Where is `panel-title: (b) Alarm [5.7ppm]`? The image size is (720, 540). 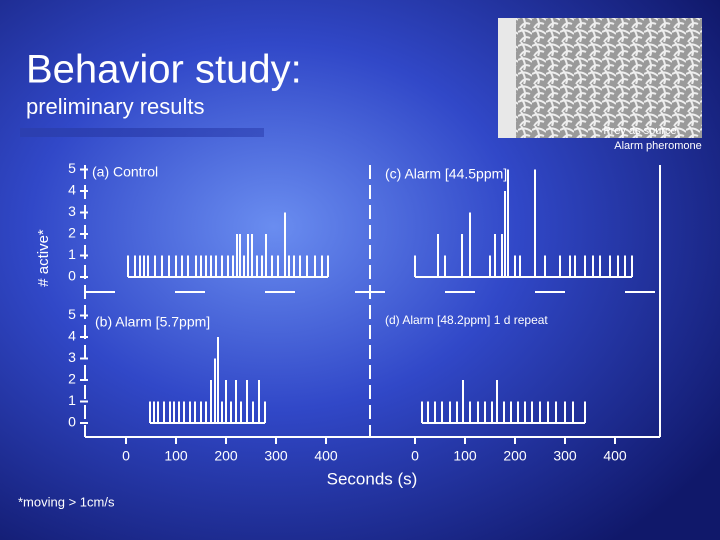
panel-title: (b) Alarm [5.7ppm] is located at coordinates (152, 322).